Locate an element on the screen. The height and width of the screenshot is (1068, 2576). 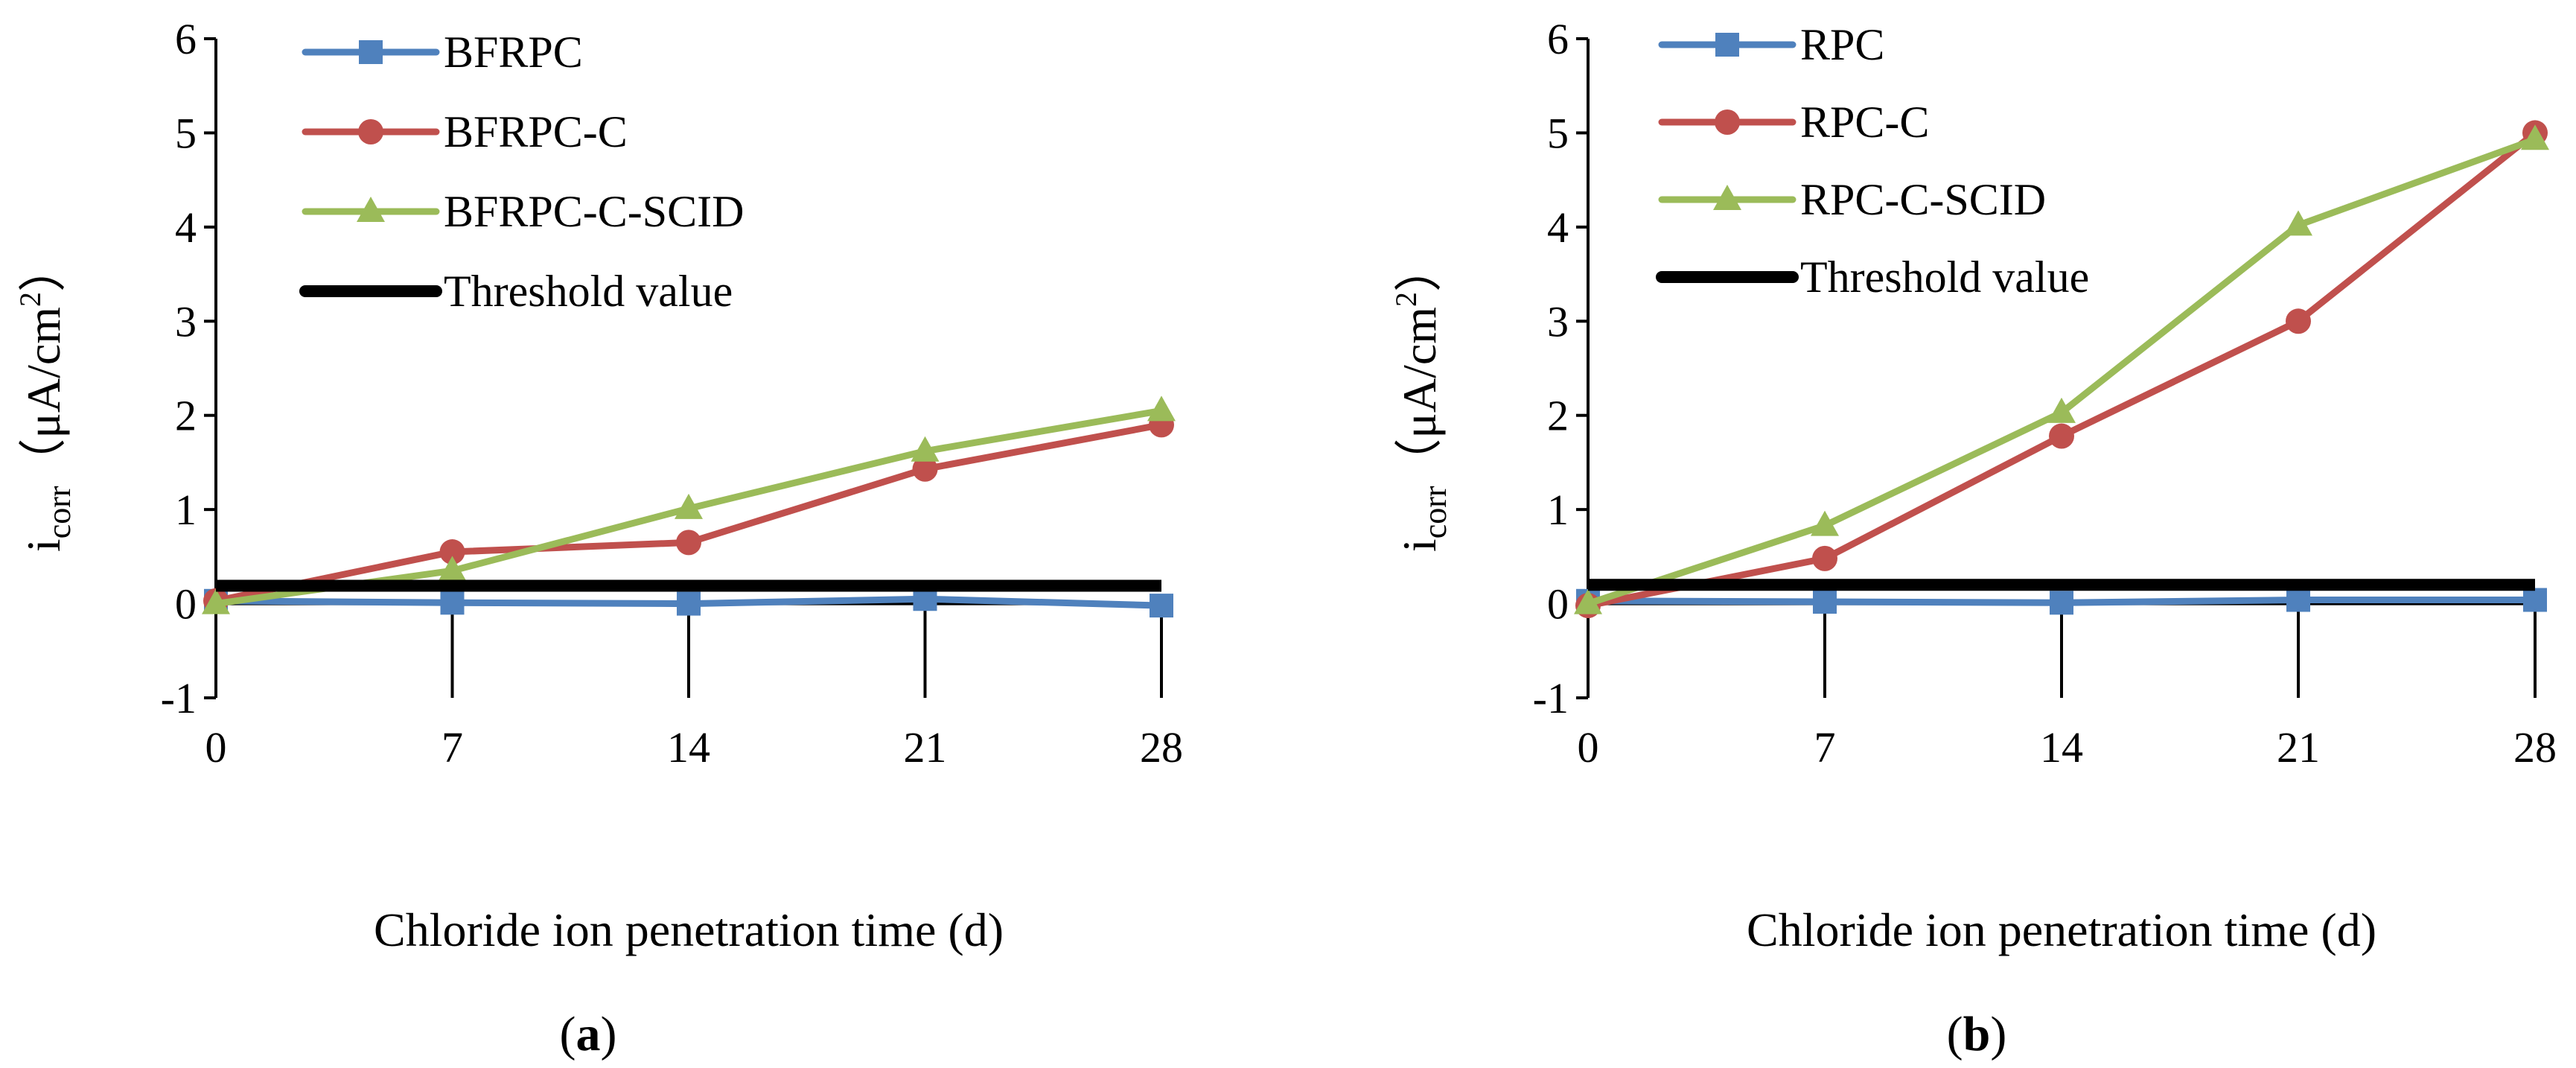
legend-item: BFRPC is located at coordinates (442, 52).